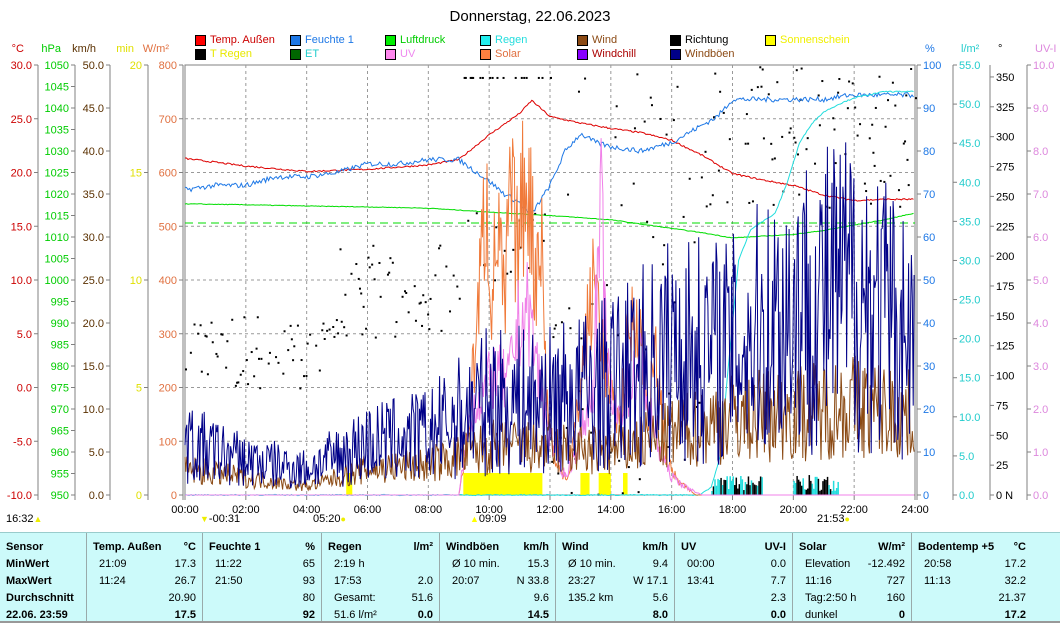 Image resolution: width=1060 pixels, height=625 pixels. What do you see at coordinates (43, 598) in the screenshot?
I see `table-row: Durchschnitt` at bounding box center [43, 598].